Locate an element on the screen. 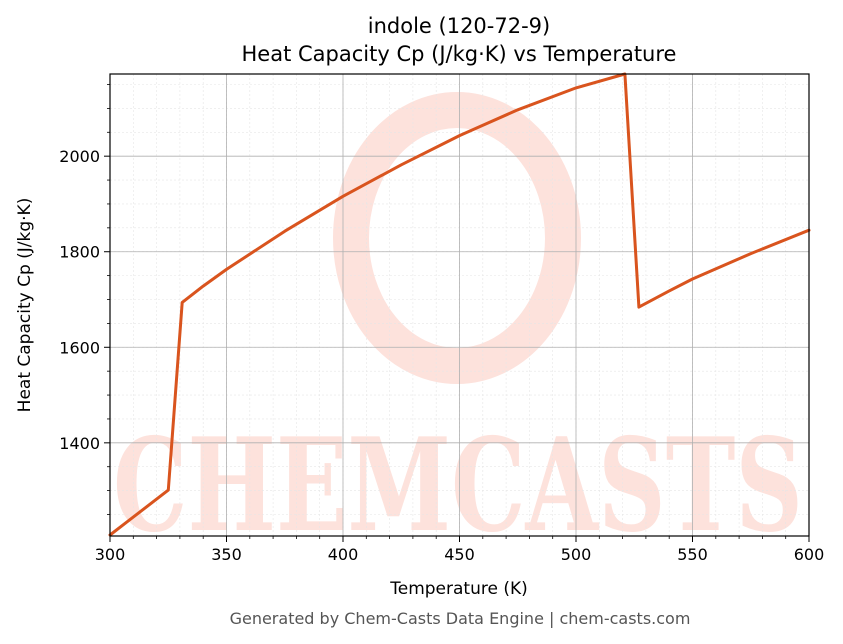  y-tick-label: 2000 is located at coordinates (79, 156).